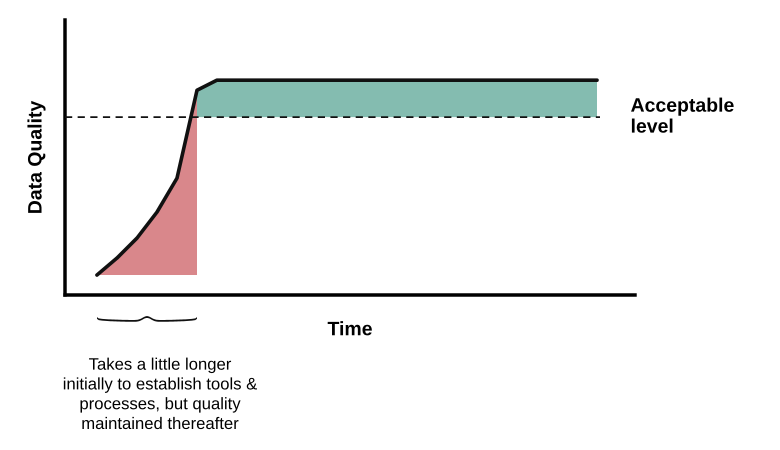  Describe the element at coordinates (161, 394) in the screenshot. I see `text: Takes a little longer initially to establish tools & processes, but quality maintained thereafter` at that location.